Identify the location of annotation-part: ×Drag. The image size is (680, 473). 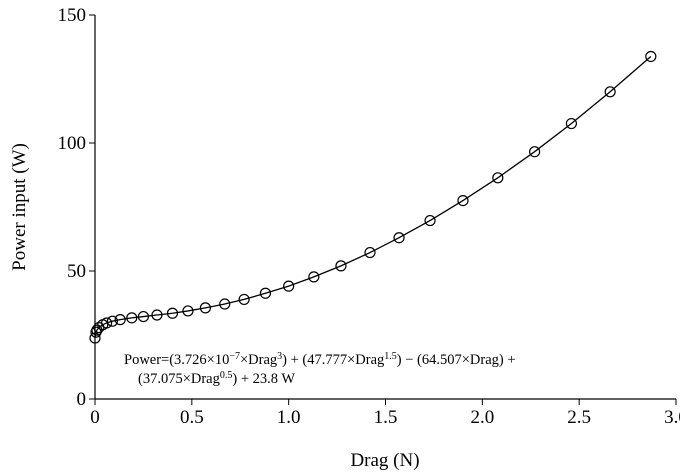
(258, 360).